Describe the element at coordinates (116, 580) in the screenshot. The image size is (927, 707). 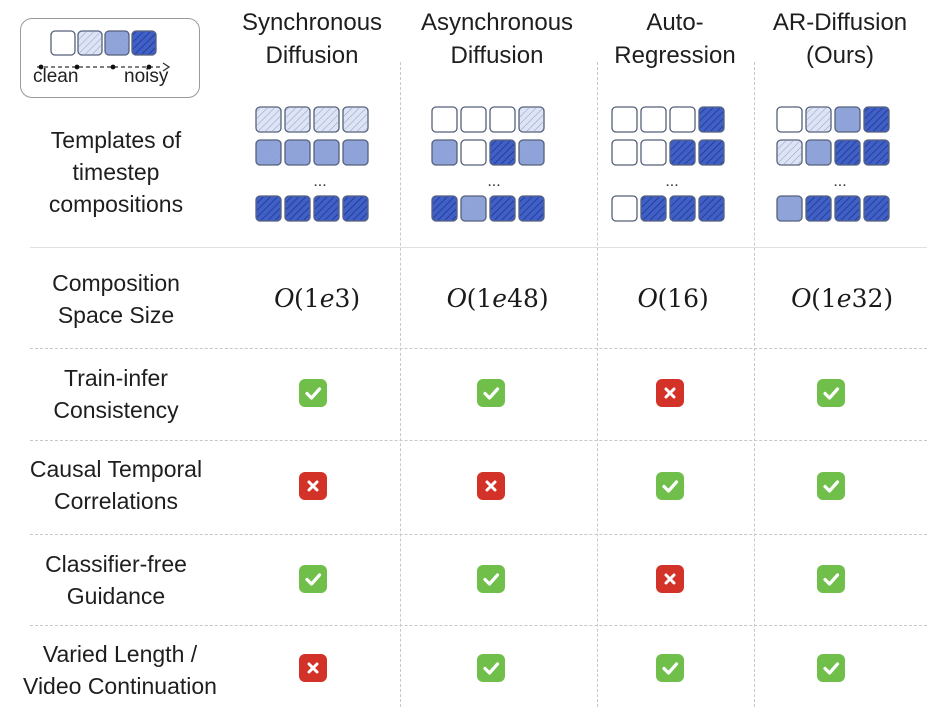
I see `row-label-cfg: Classifier-free Guidance` at that location.